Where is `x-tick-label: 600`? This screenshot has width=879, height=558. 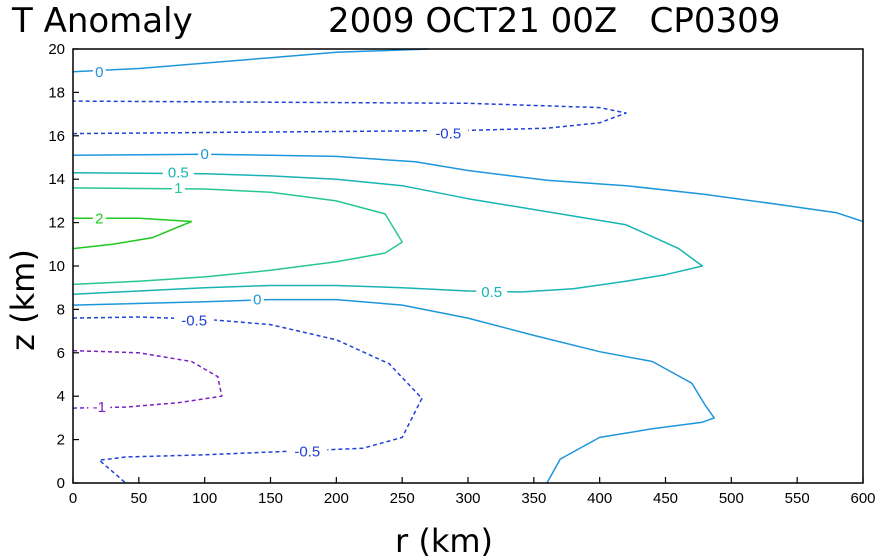
x-tick-label: 600 is located at coordinates (862, 498).